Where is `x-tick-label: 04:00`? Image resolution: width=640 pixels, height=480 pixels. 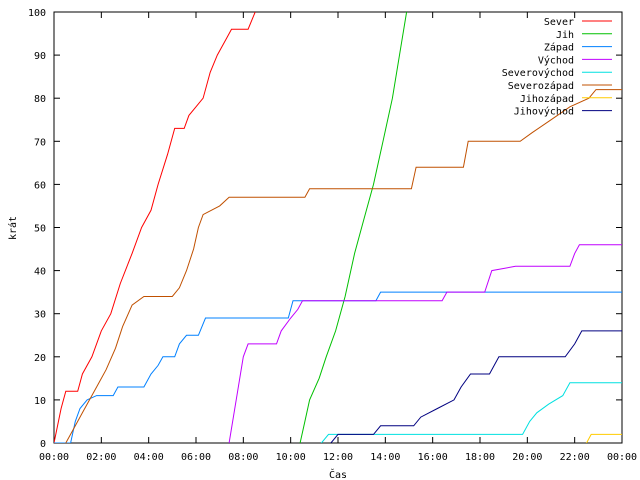 x-tick-label: 04:00 is located at coordinates (149, 457).